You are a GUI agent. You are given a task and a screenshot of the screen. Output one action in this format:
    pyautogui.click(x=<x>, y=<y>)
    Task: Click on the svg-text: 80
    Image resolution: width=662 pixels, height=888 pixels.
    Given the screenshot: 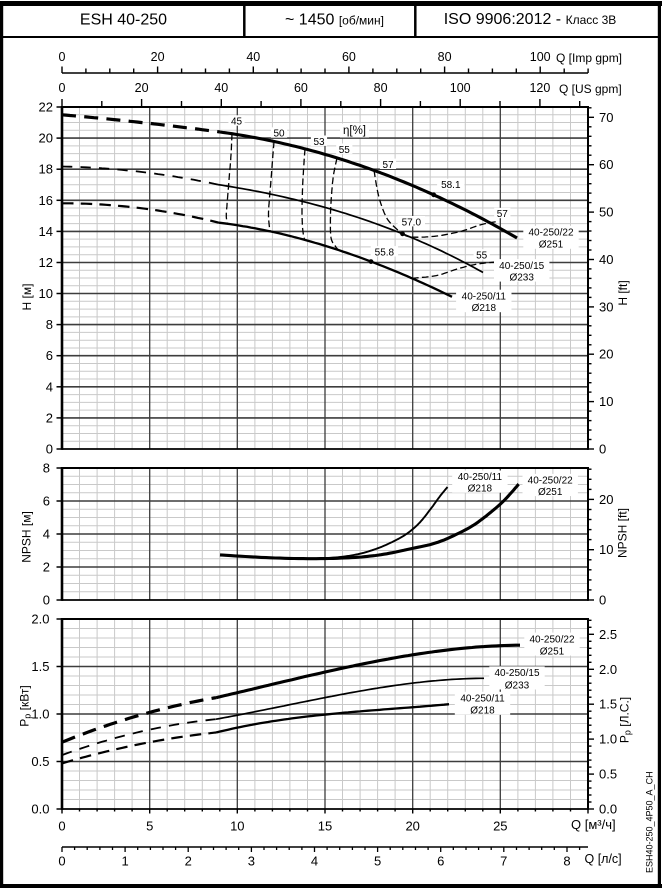 What is the action you would take?
    pyautogui.click(x=445, y=57)
    